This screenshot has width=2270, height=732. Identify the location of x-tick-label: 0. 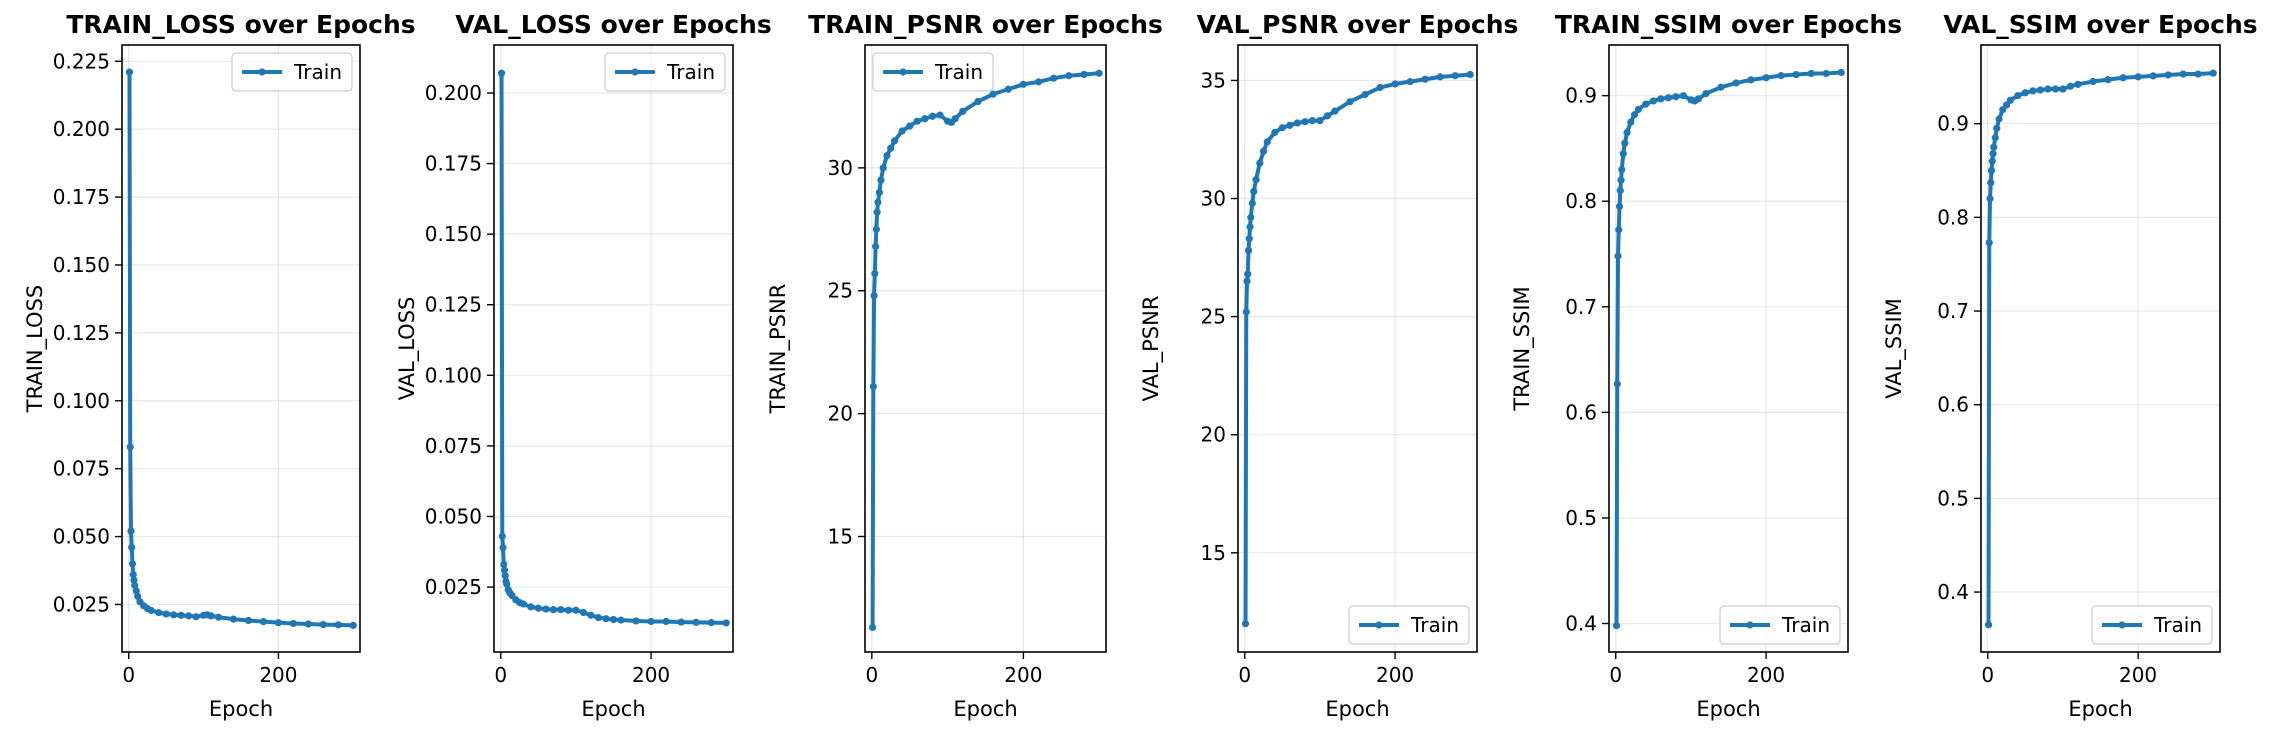
(1987, 675).